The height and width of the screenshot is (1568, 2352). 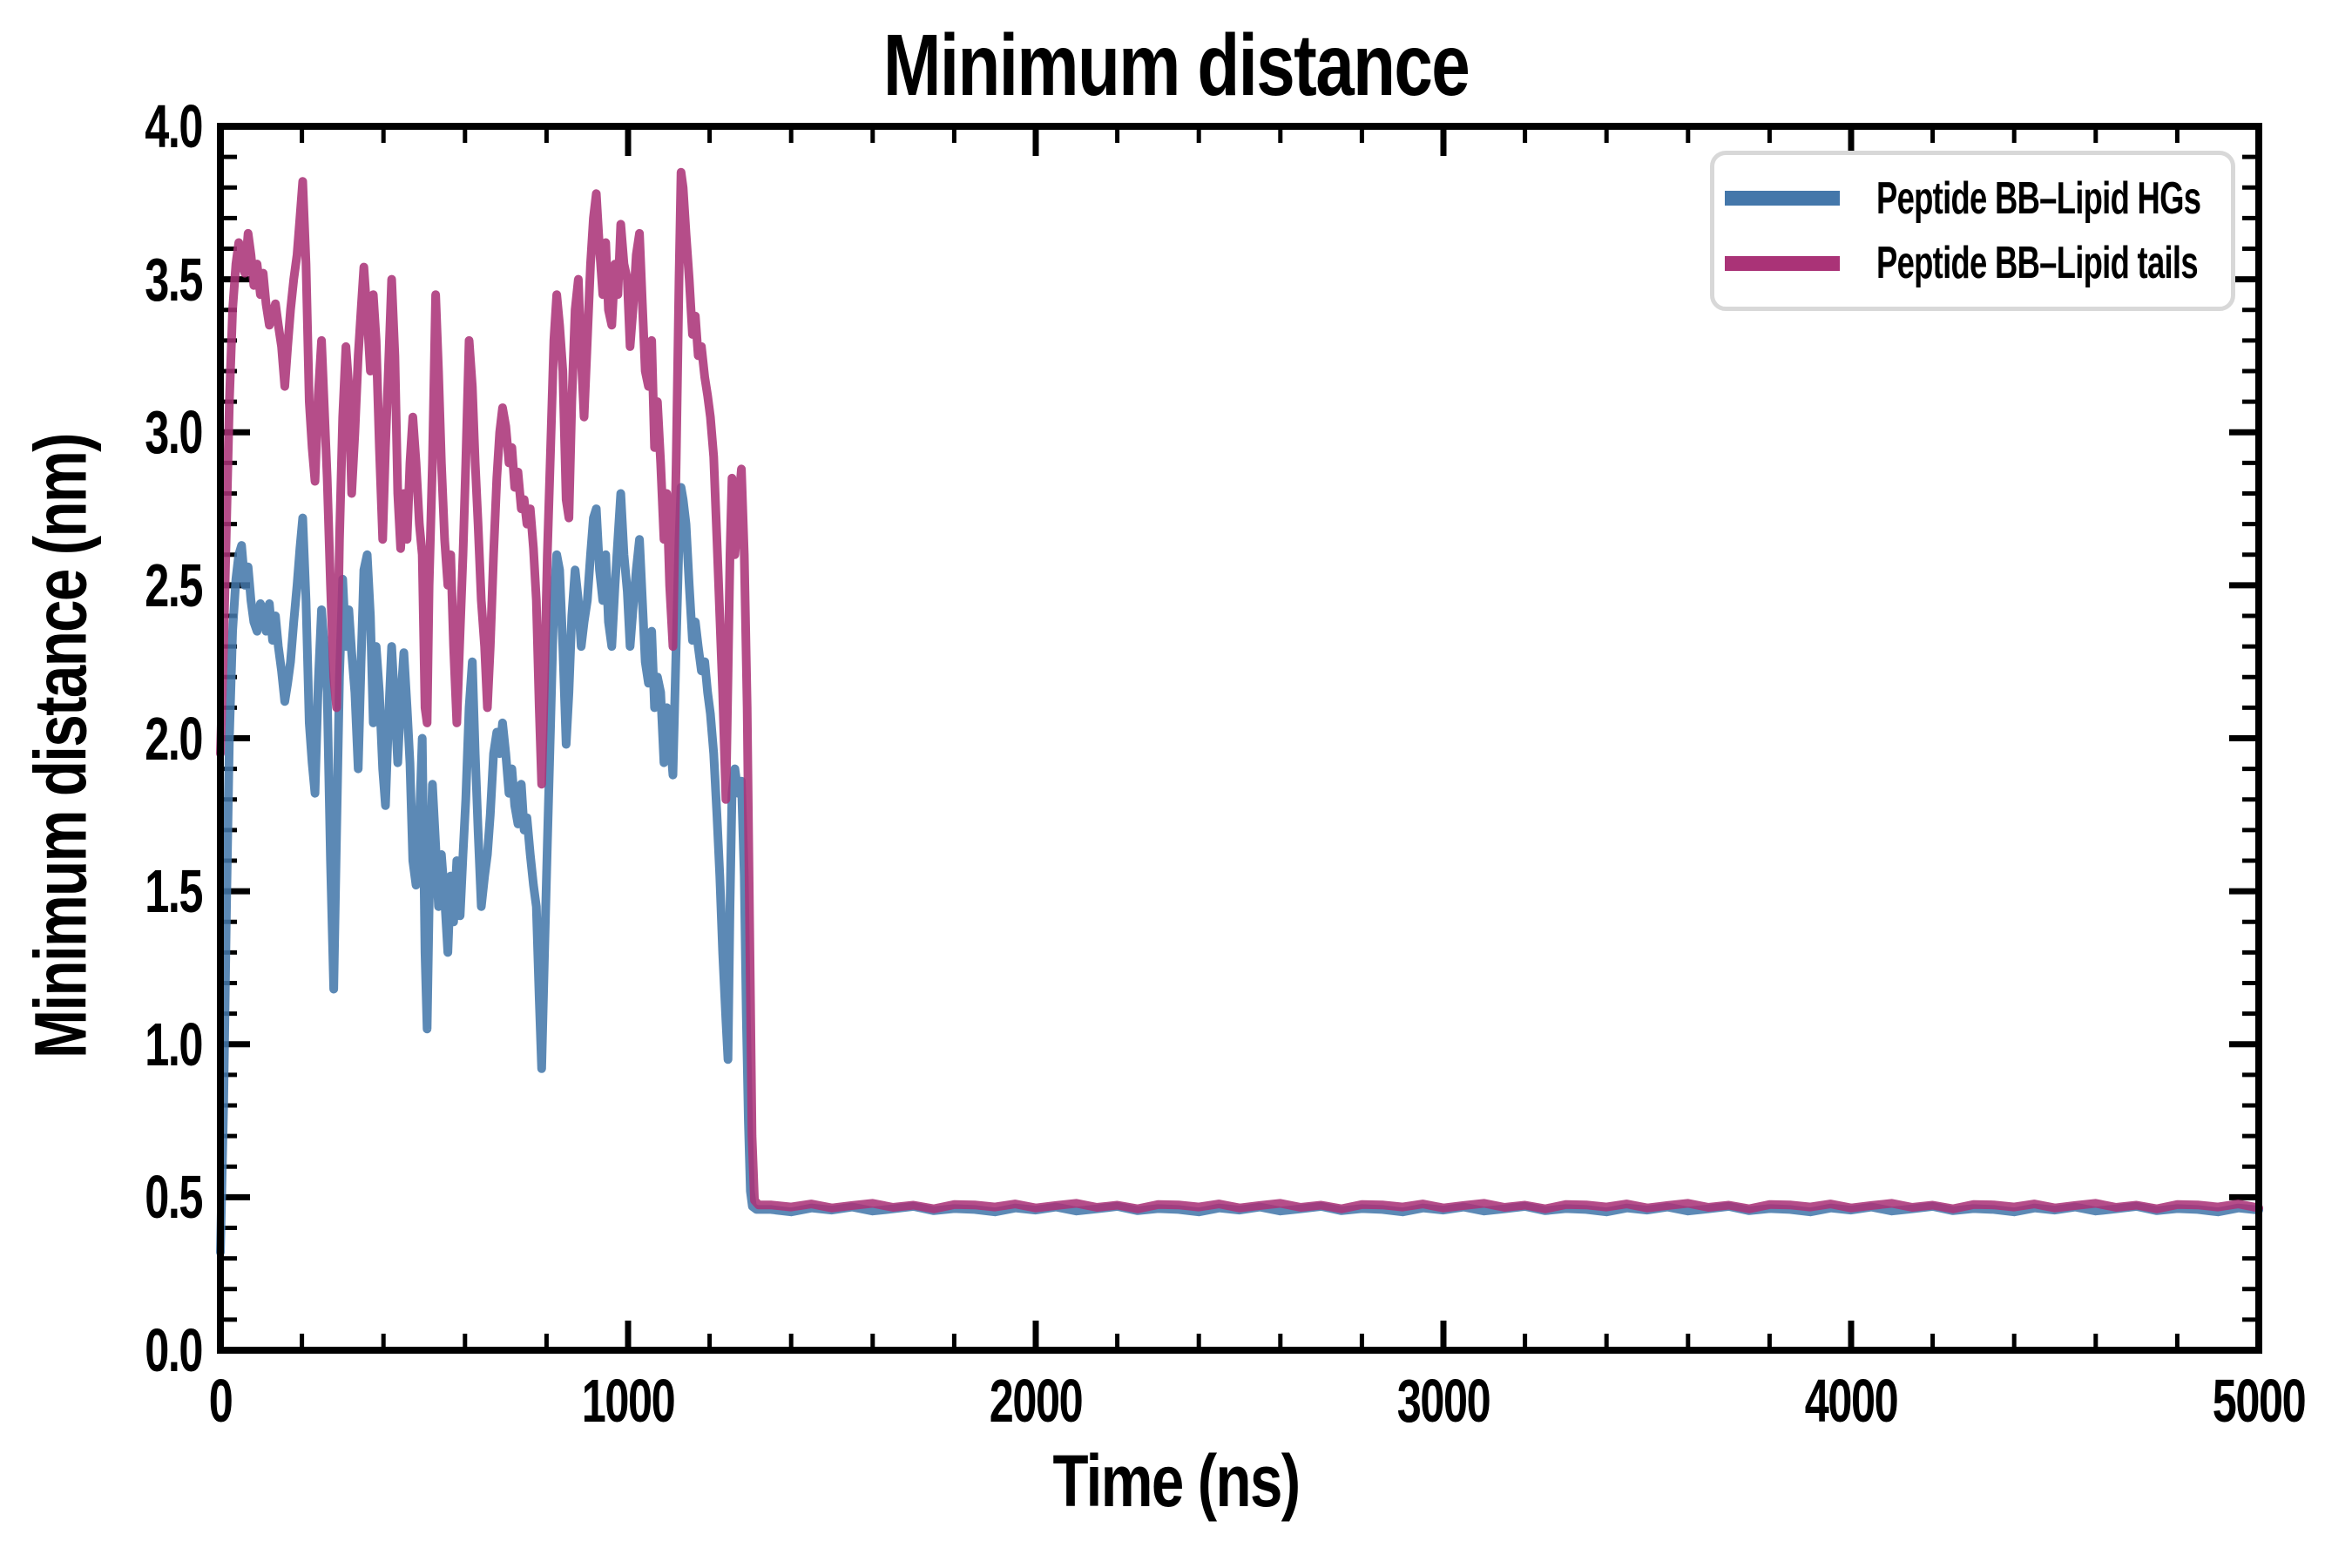 I want to click on y-tick-label: 2.5, so click(x=174, y=585).